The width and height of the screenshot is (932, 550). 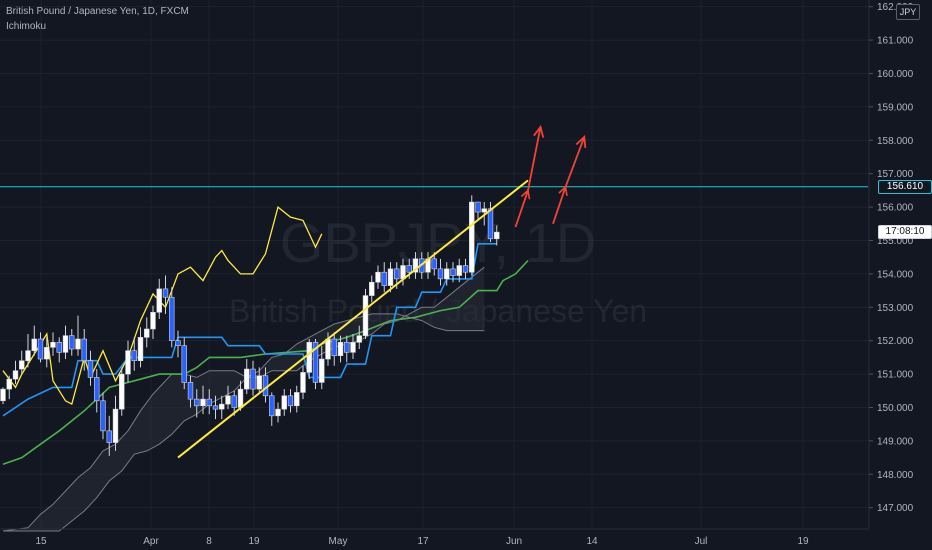 I want to click on price-axis-label: 154.000, so click(x=895, y=274).